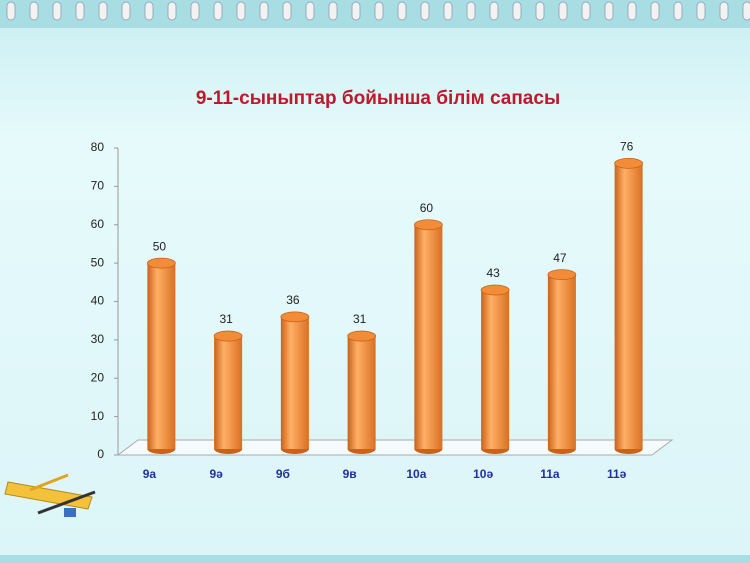 The width and height of the screenshot is (750, 563). What do you see at coordinates (98, 301) in the screenshot?
I see `y-tick-label: 40` at bounding box center [98, 301].